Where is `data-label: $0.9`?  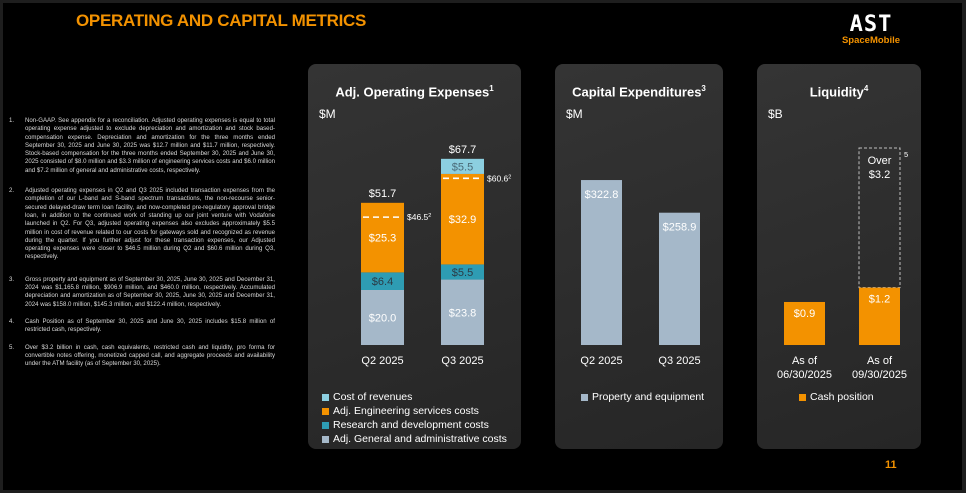
data-label: $0.9 is located at coordinates (804, 314).